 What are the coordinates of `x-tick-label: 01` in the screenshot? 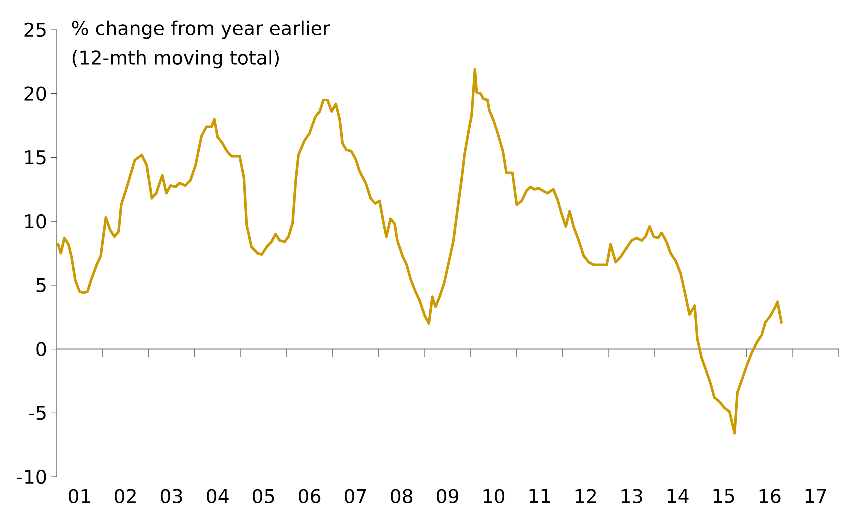 It's located at (79, 496).